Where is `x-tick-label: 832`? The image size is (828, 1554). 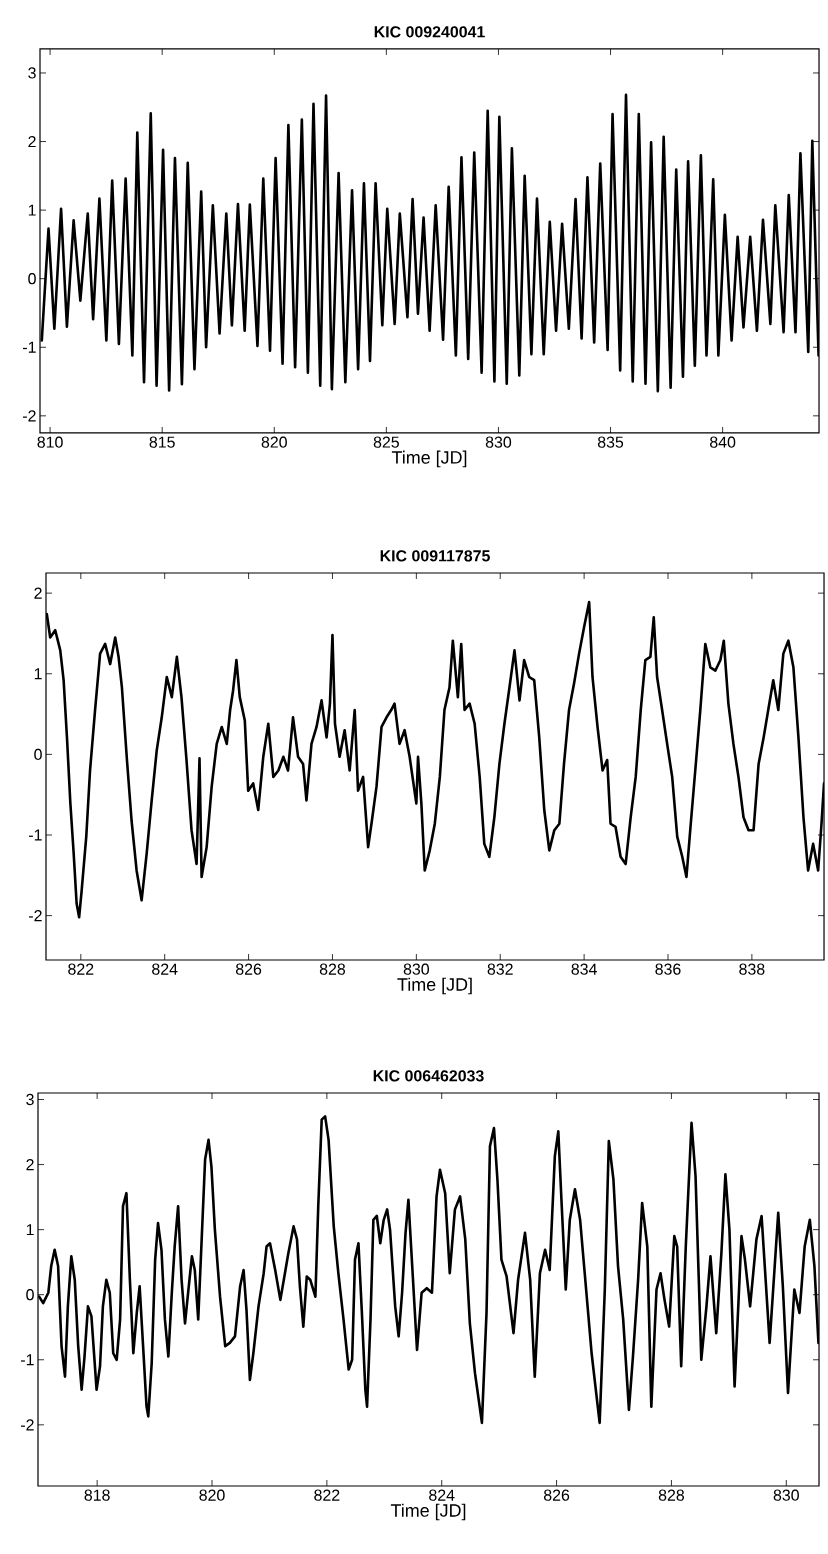 x-tick-label: 832 is located at coordinates (500, 969).